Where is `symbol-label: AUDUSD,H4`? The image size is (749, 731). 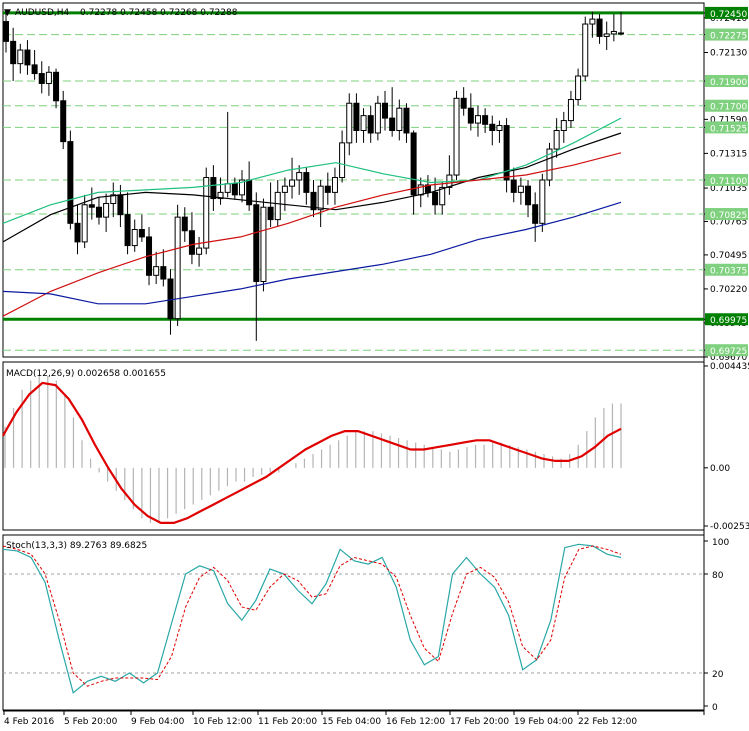 symbol-label: AUDUSD,H4 is located at coordinates (42, 13).